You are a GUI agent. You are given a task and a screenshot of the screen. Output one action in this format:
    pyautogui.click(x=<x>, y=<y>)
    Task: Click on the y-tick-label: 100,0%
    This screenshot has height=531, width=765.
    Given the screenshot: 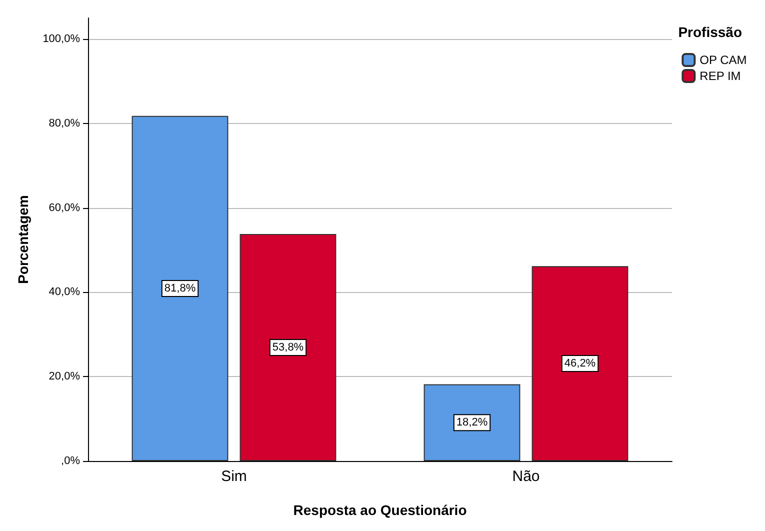 What is the action you would take?
    pyautogui.click(x=61, y=39)
    